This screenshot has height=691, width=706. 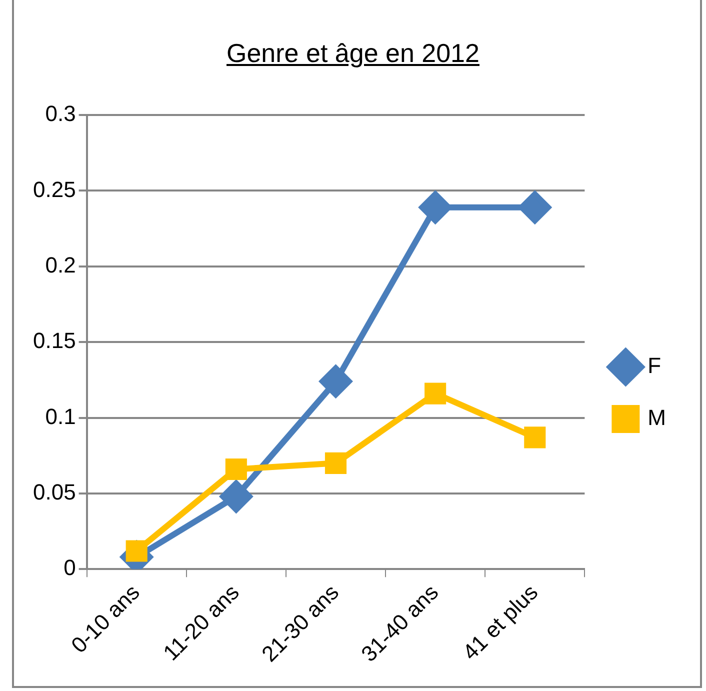 What do you see at coordinates (54, 492) in the screenshot?
I see `y-tick-label: 0.05` at bounding box center [54, 492].